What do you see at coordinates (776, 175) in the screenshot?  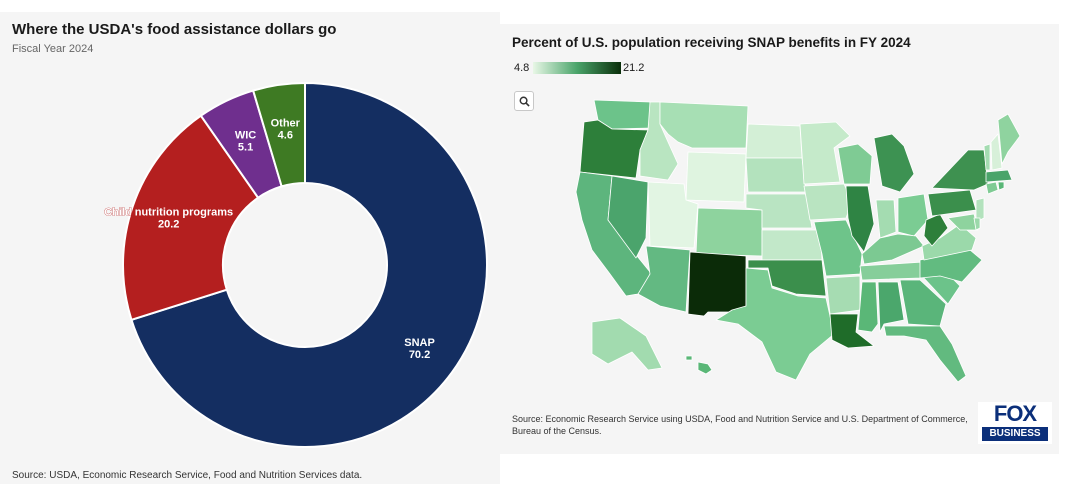 I see `state-south-dakota` at bounding box center [776, 175].